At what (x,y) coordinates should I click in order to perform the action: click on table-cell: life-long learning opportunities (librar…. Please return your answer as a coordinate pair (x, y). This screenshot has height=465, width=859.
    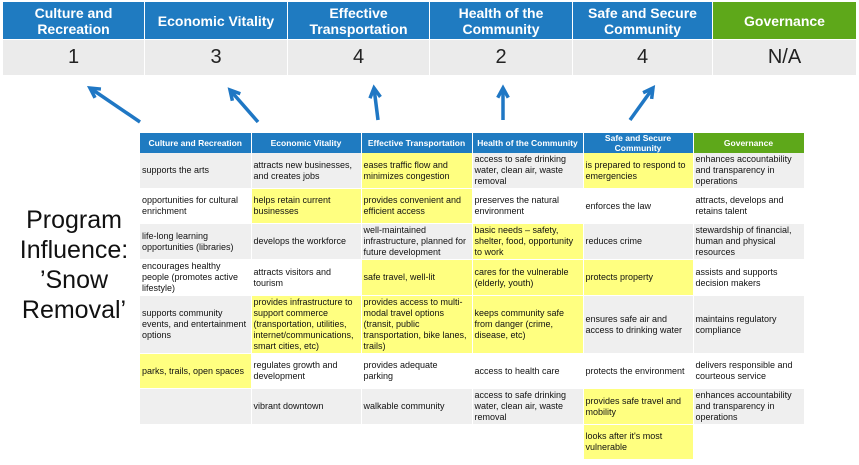
    Looking at the image, I should click on (196, 241).